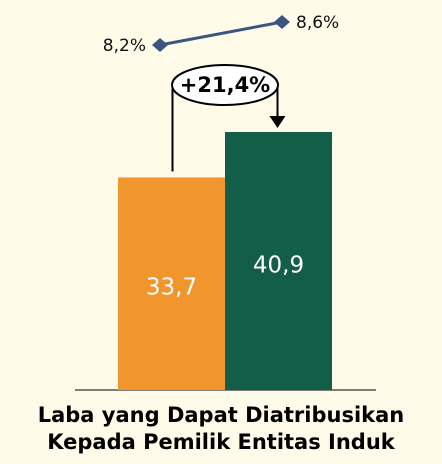  I want to click on arrow-head, so click(277, 122).